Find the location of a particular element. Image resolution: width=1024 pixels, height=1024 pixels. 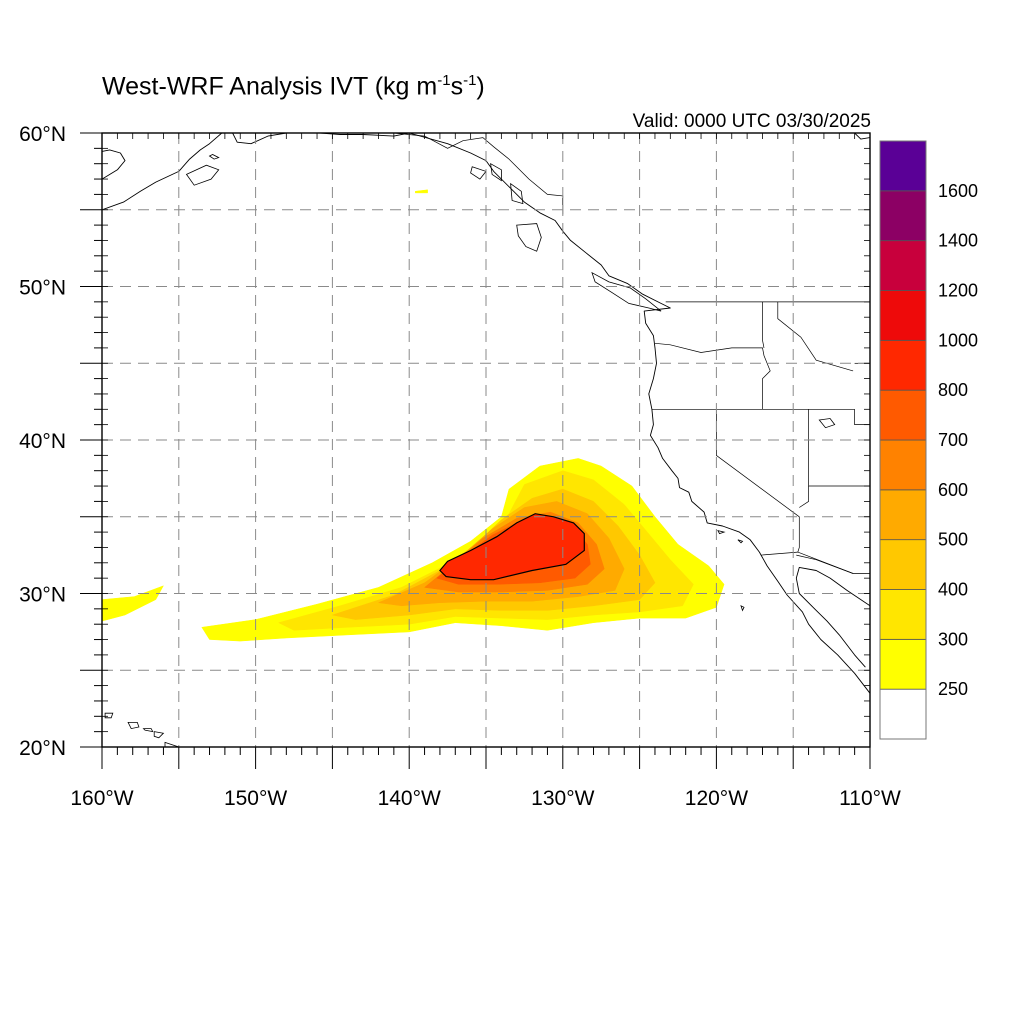

lat-label: 40°N is located at coordinates (42, 441).